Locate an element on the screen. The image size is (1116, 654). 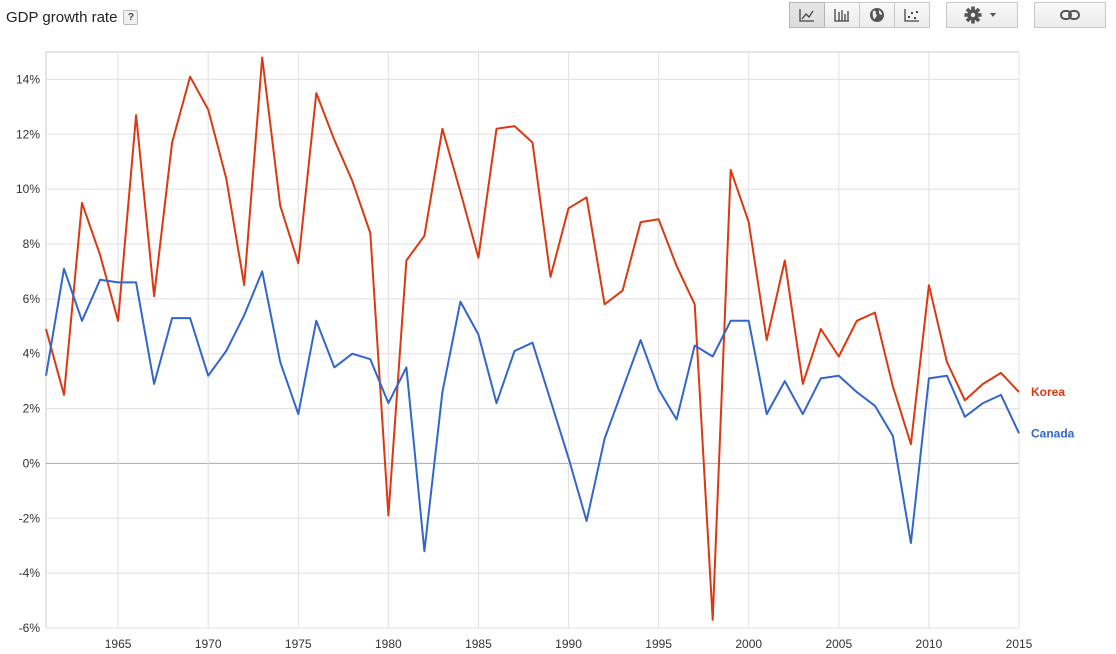
scatter-chart-icon is located at coordinates (911, 15).